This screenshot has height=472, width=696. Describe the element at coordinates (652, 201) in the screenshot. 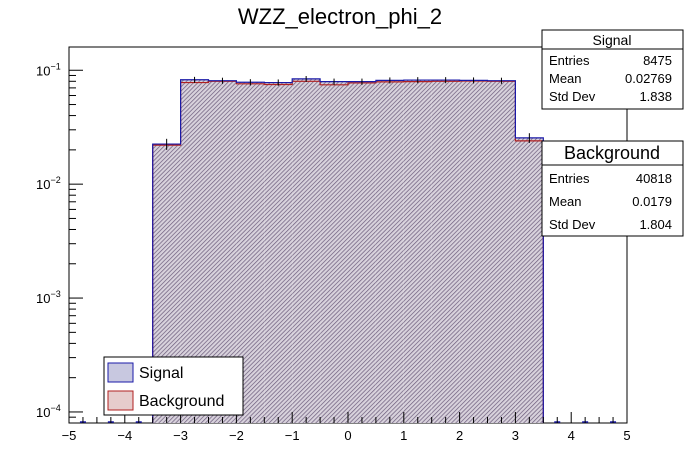

I see `background-mean-value: 0.0179` at that location.